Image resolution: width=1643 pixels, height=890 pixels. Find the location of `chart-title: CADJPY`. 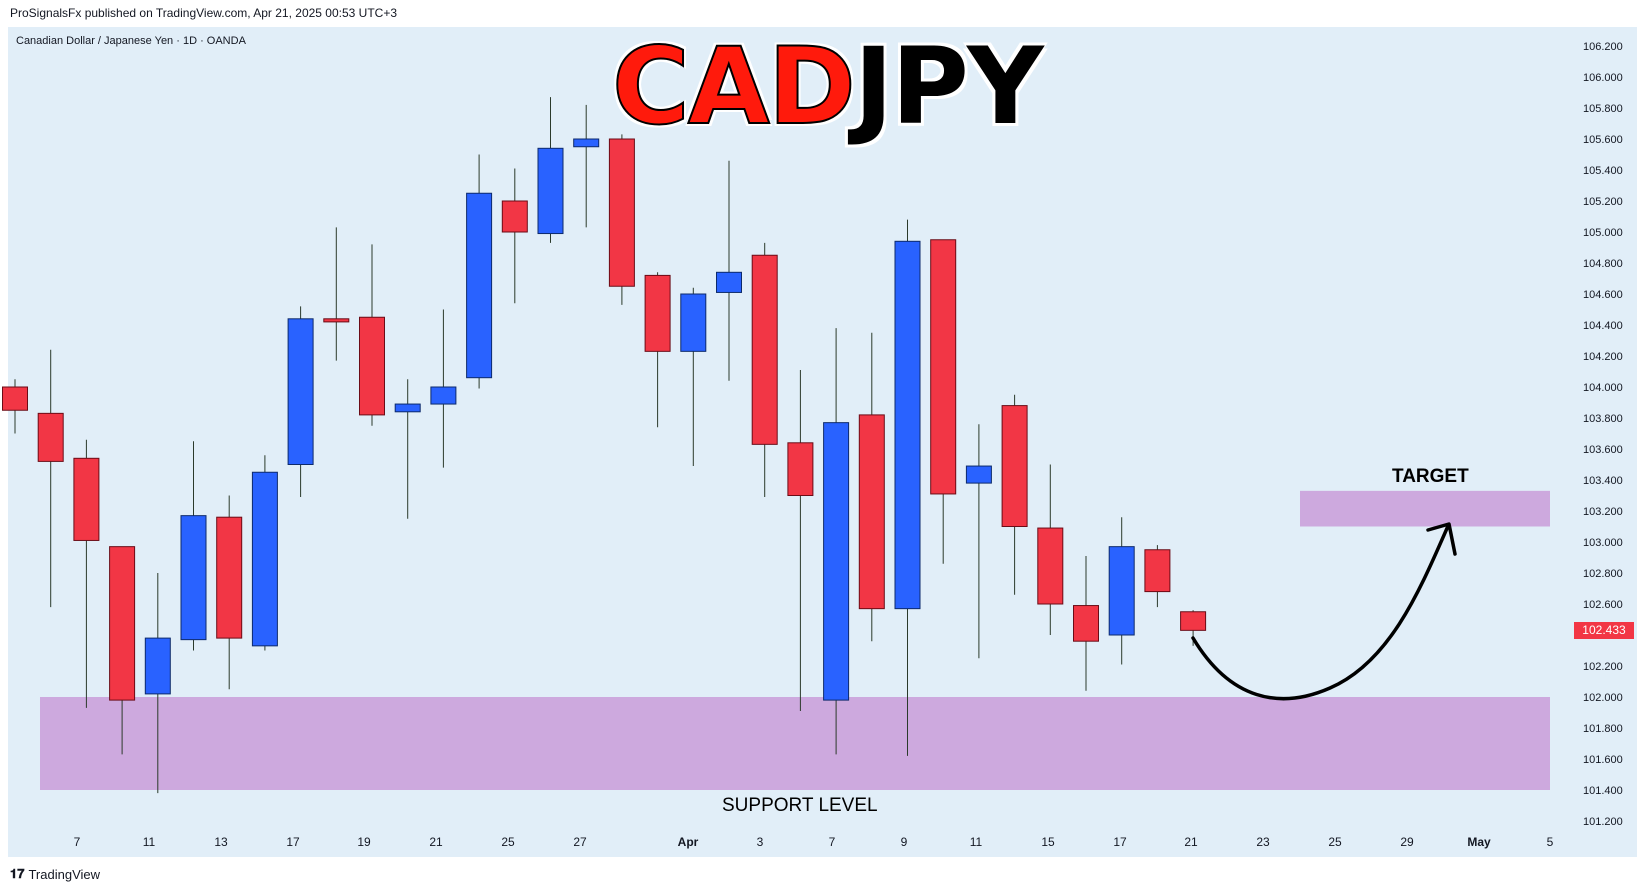

chart-title: CADJPY is located at coordinates (827, 87).